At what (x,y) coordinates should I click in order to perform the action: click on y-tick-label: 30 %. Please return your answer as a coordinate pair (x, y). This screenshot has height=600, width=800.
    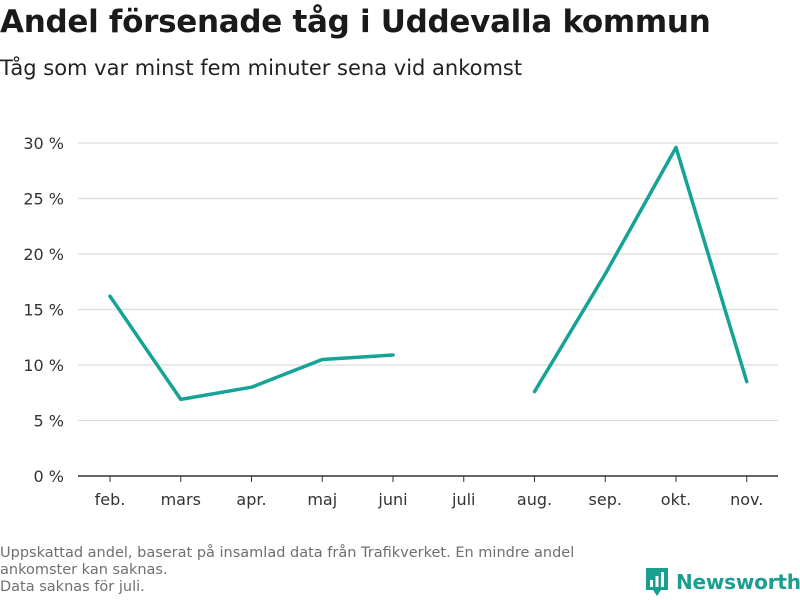
    Looking at the image, I should click on (43, 143).